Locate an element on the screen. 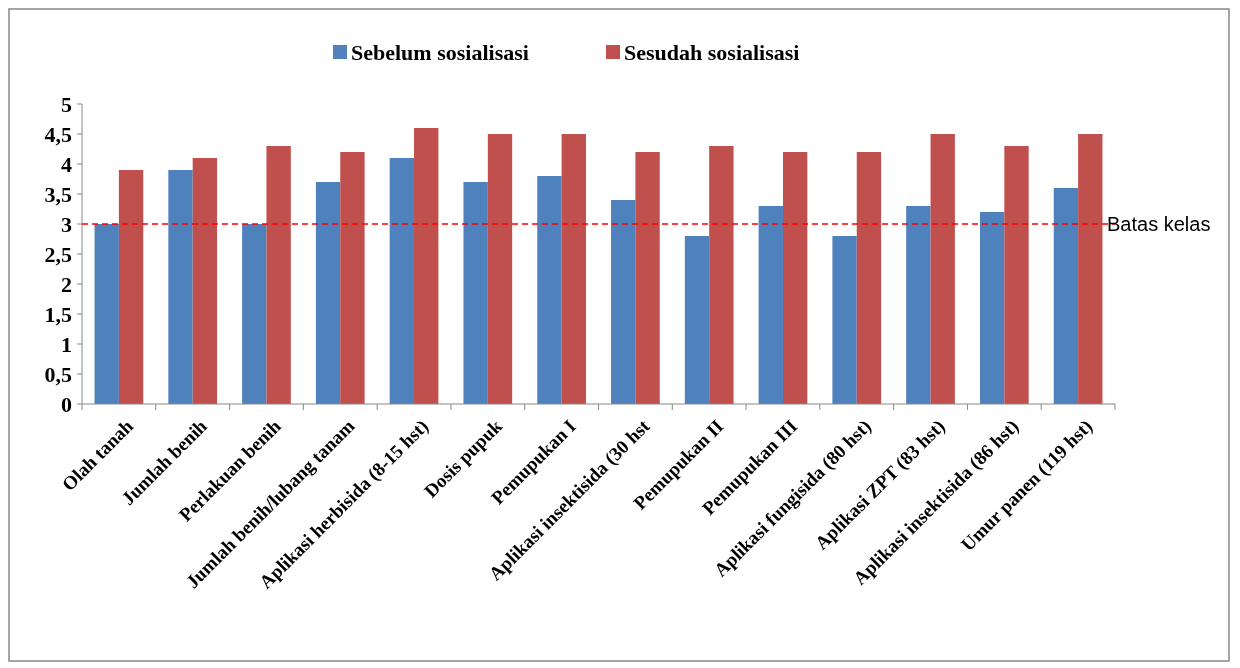 The image size is (1240, 668). y-tick-label: 1,5 is located at coordinates (58, 314).